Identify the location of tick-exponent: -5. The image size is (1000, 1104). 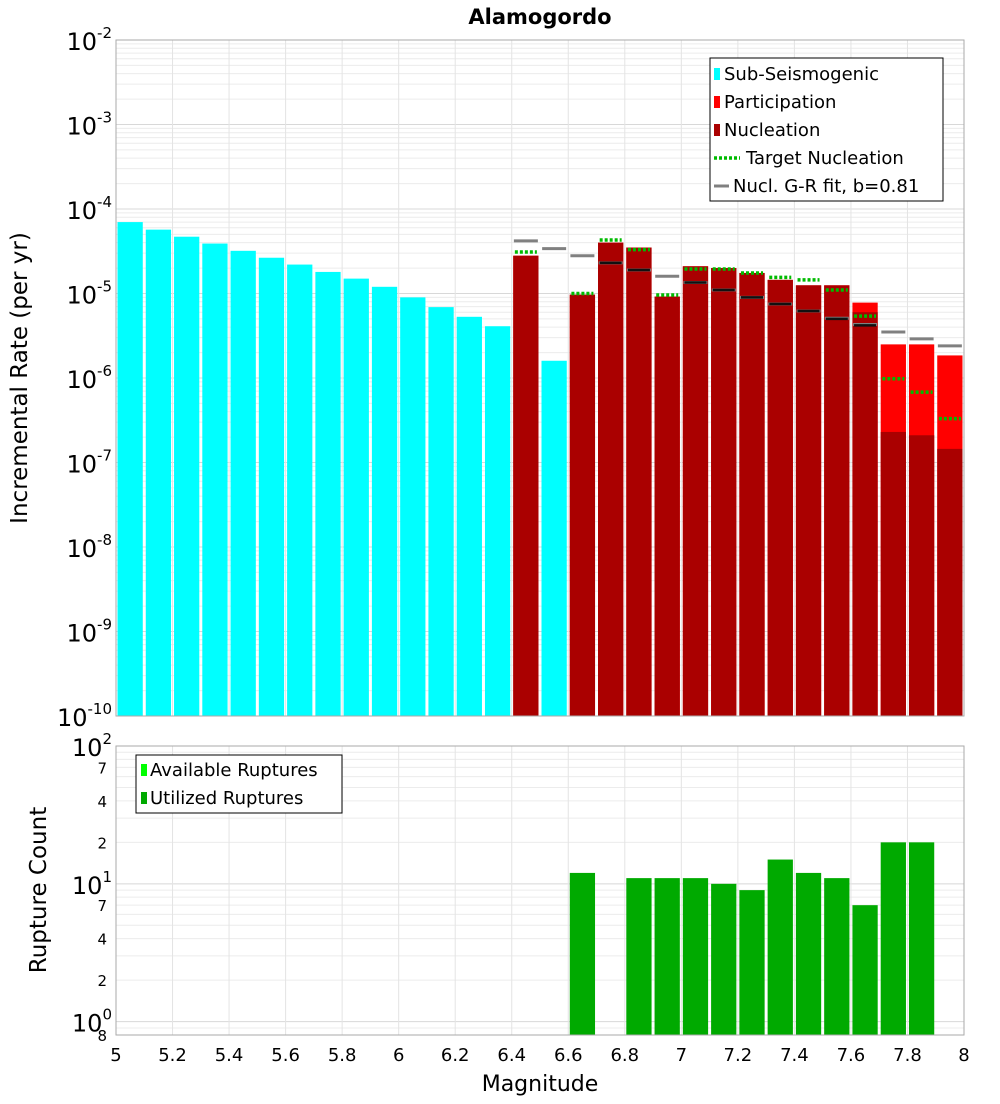
(104, 287).